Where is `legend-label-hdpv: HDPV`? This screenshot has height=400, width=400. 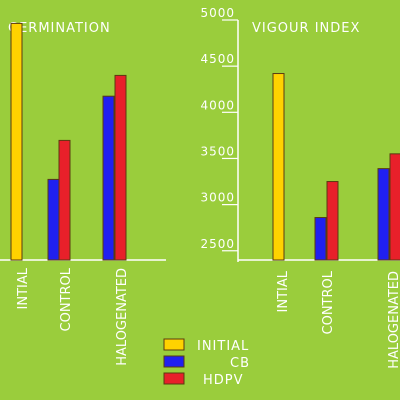
legend-label-hdpv: HDPV is located at coordinates (223, 380).